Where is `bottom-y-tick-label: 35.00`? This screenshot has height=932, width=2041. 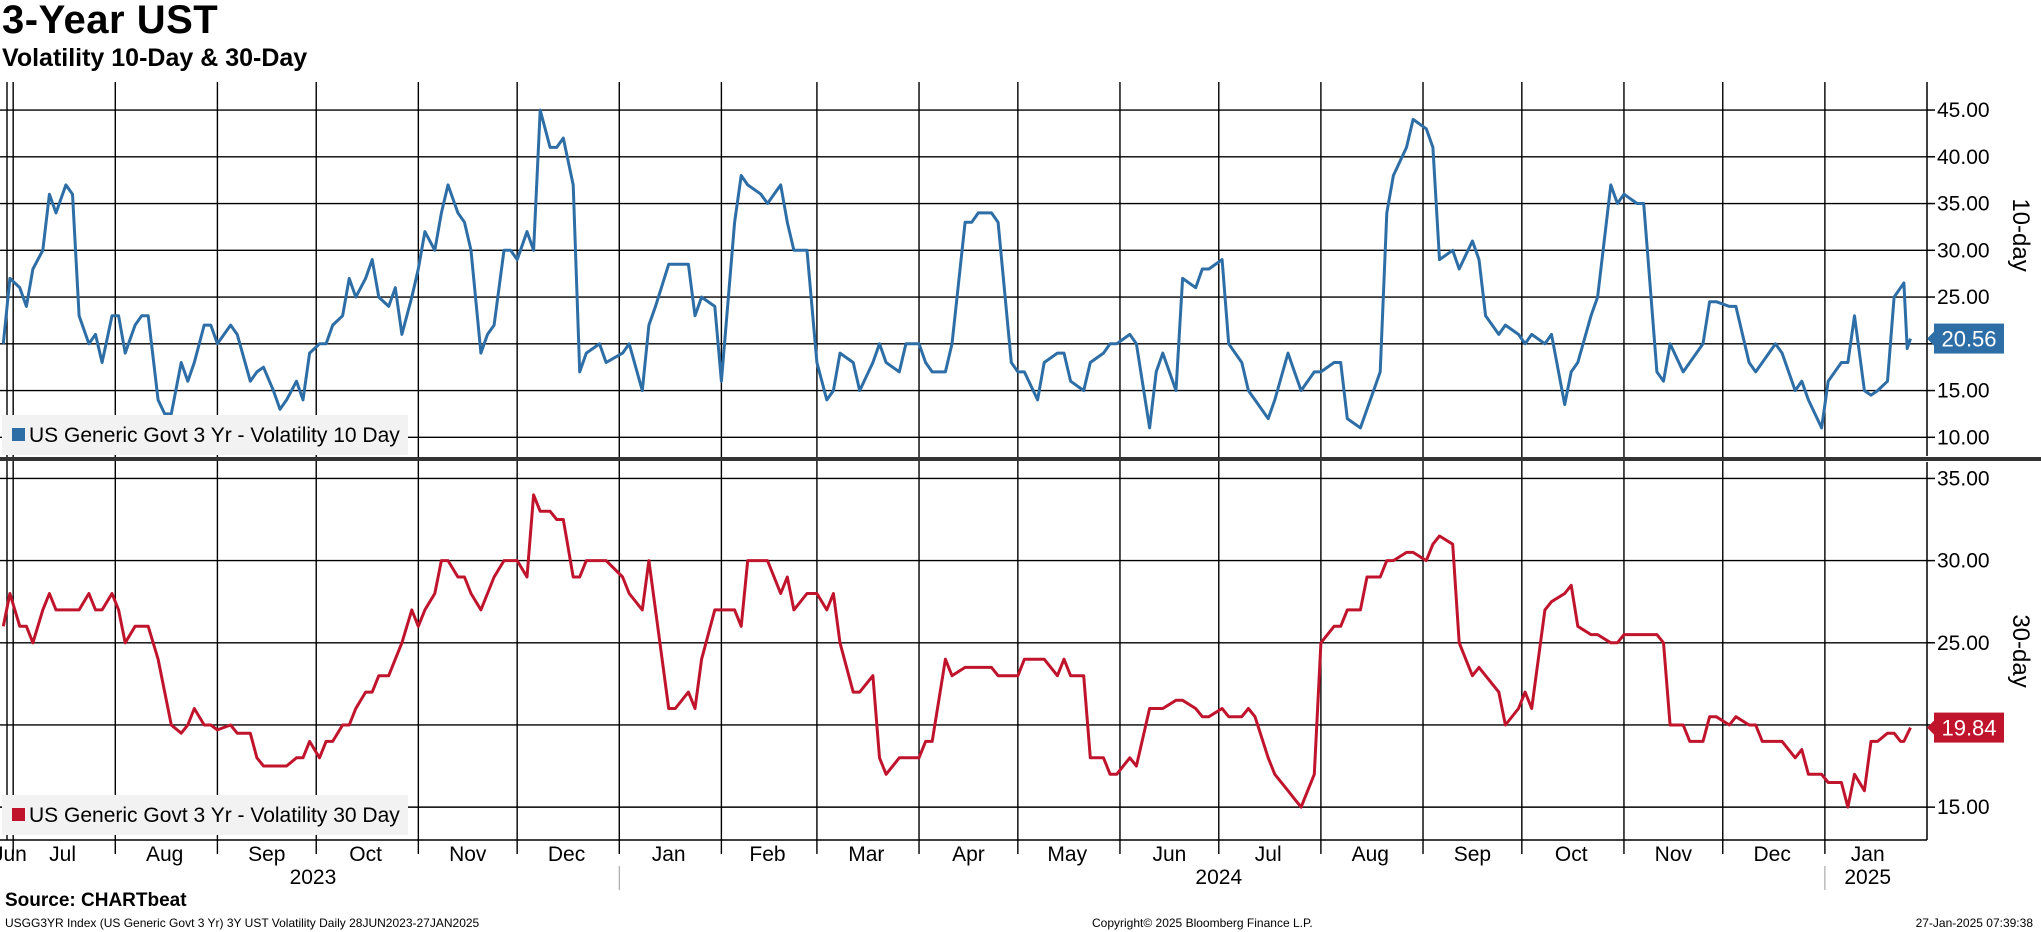 bottom-y-tick-label: 35.00 is located at coordinates (1963, 478).